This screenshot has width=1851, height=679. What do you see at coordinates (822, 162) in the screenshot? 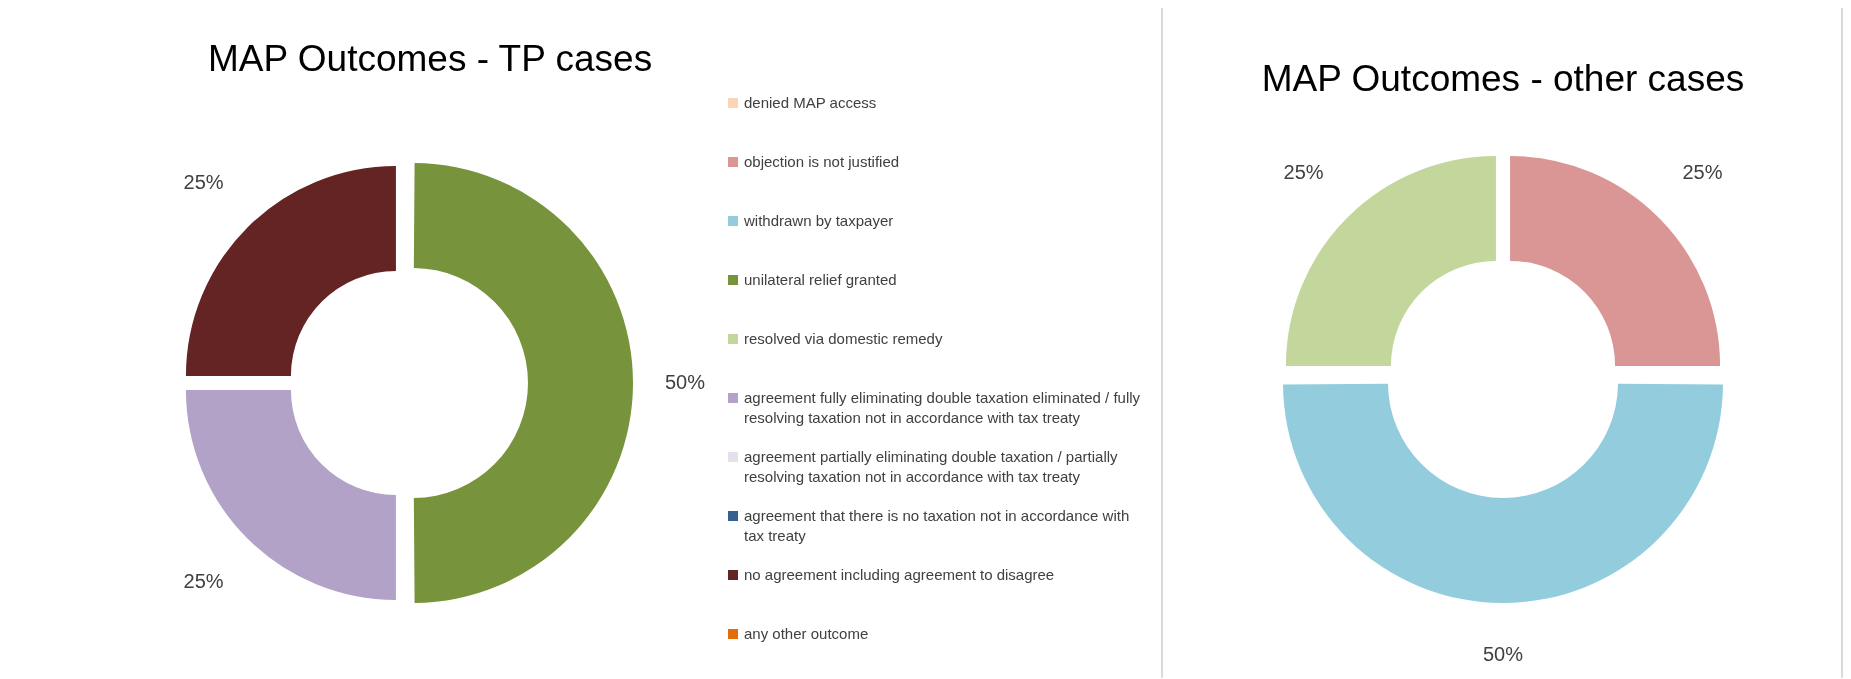
I see `legend-label: objection is not justified` at bounding box center [822, 162].